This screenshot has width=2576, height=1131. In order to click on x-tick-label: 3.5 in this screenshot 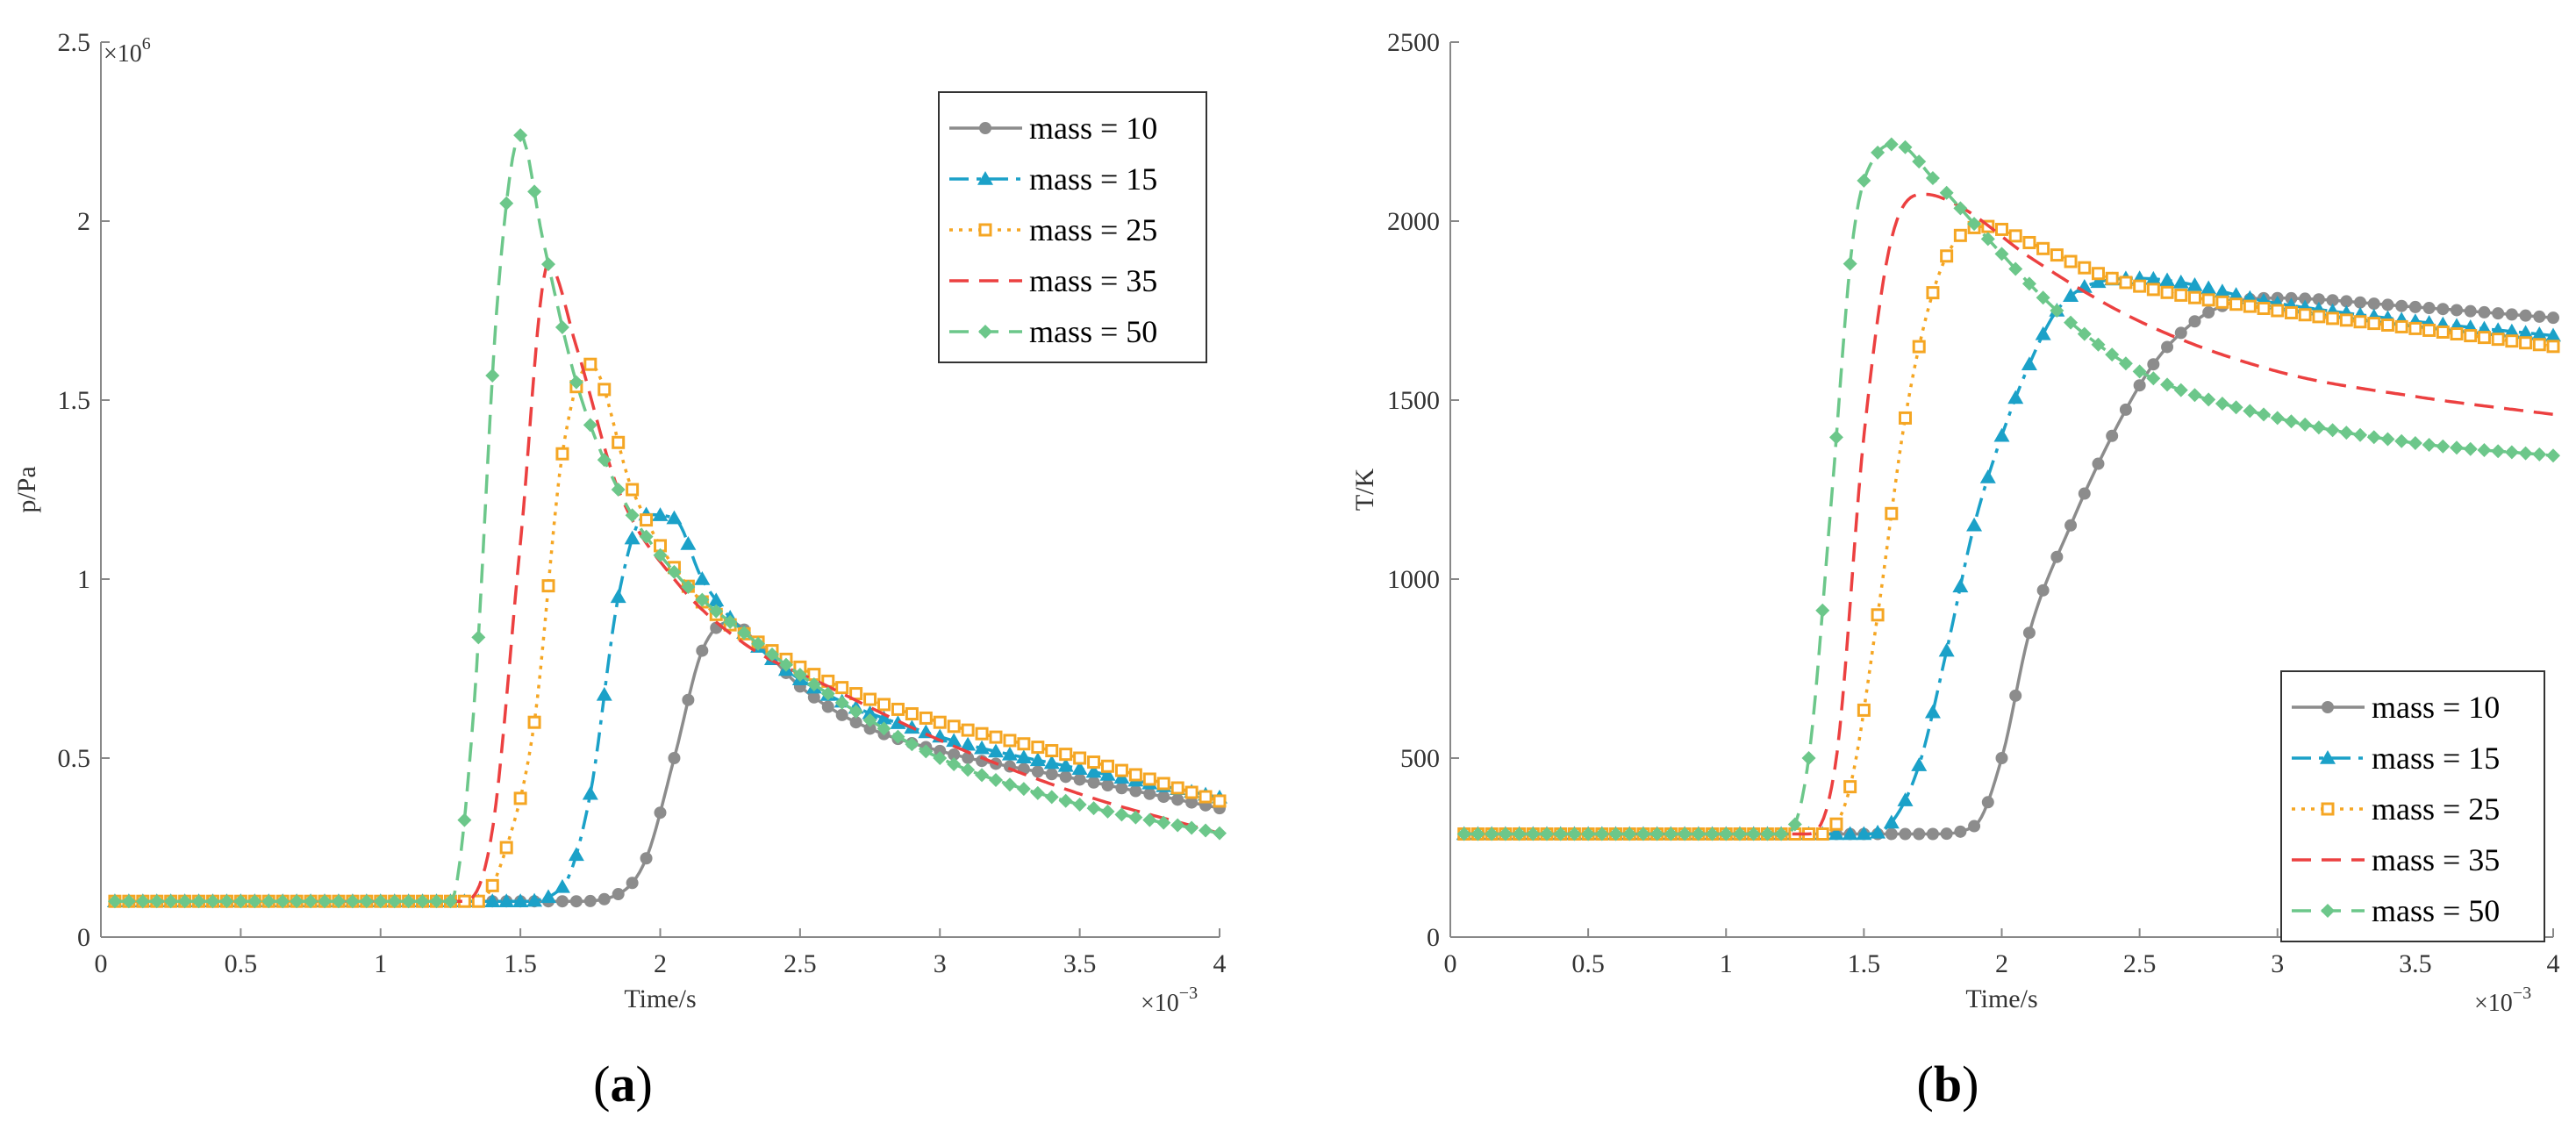, I will do `click(2415, 963)`.